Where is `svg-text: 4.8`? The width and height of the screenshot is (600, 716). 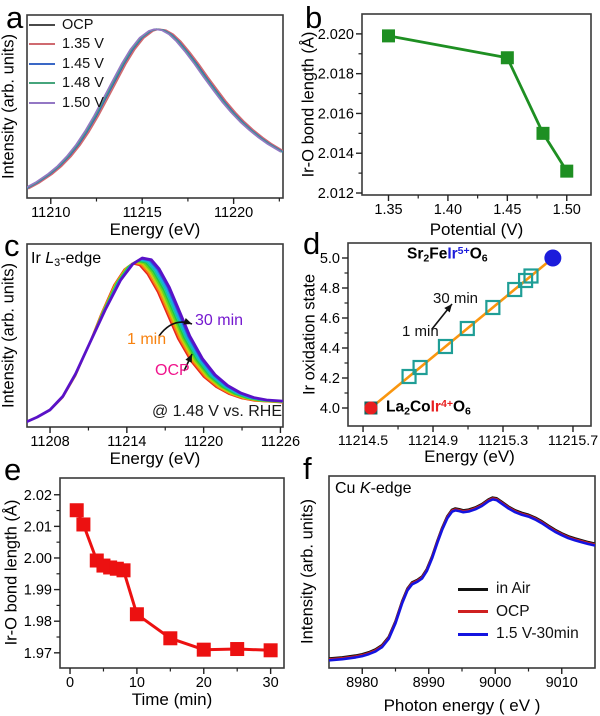 svg-text: 4.8 is located at coordinates (330, 289).